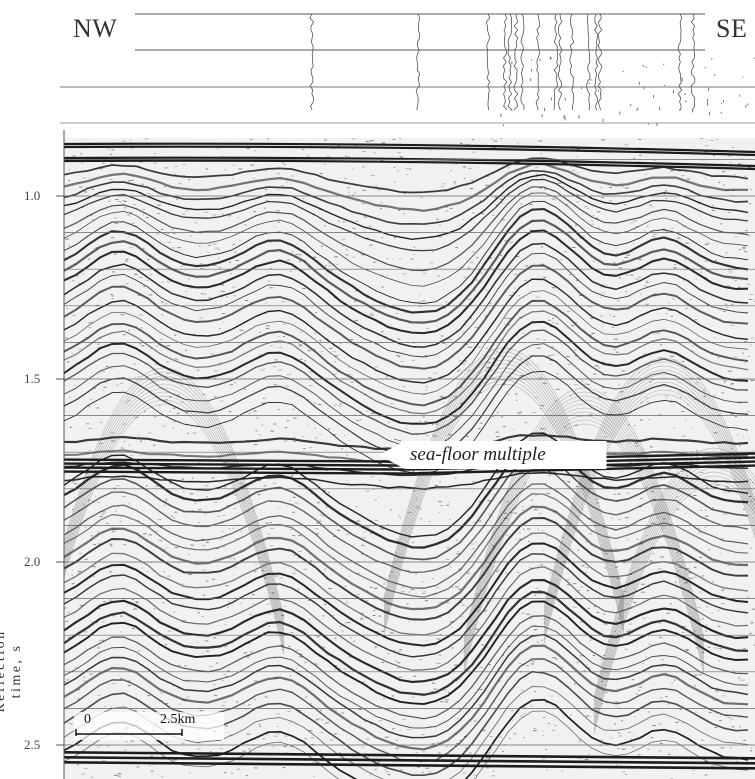  What do you see at coordinates (32, 195) in the screenshot?
I see `y-tick-label: 1.0` at bounding box center [32, 195].